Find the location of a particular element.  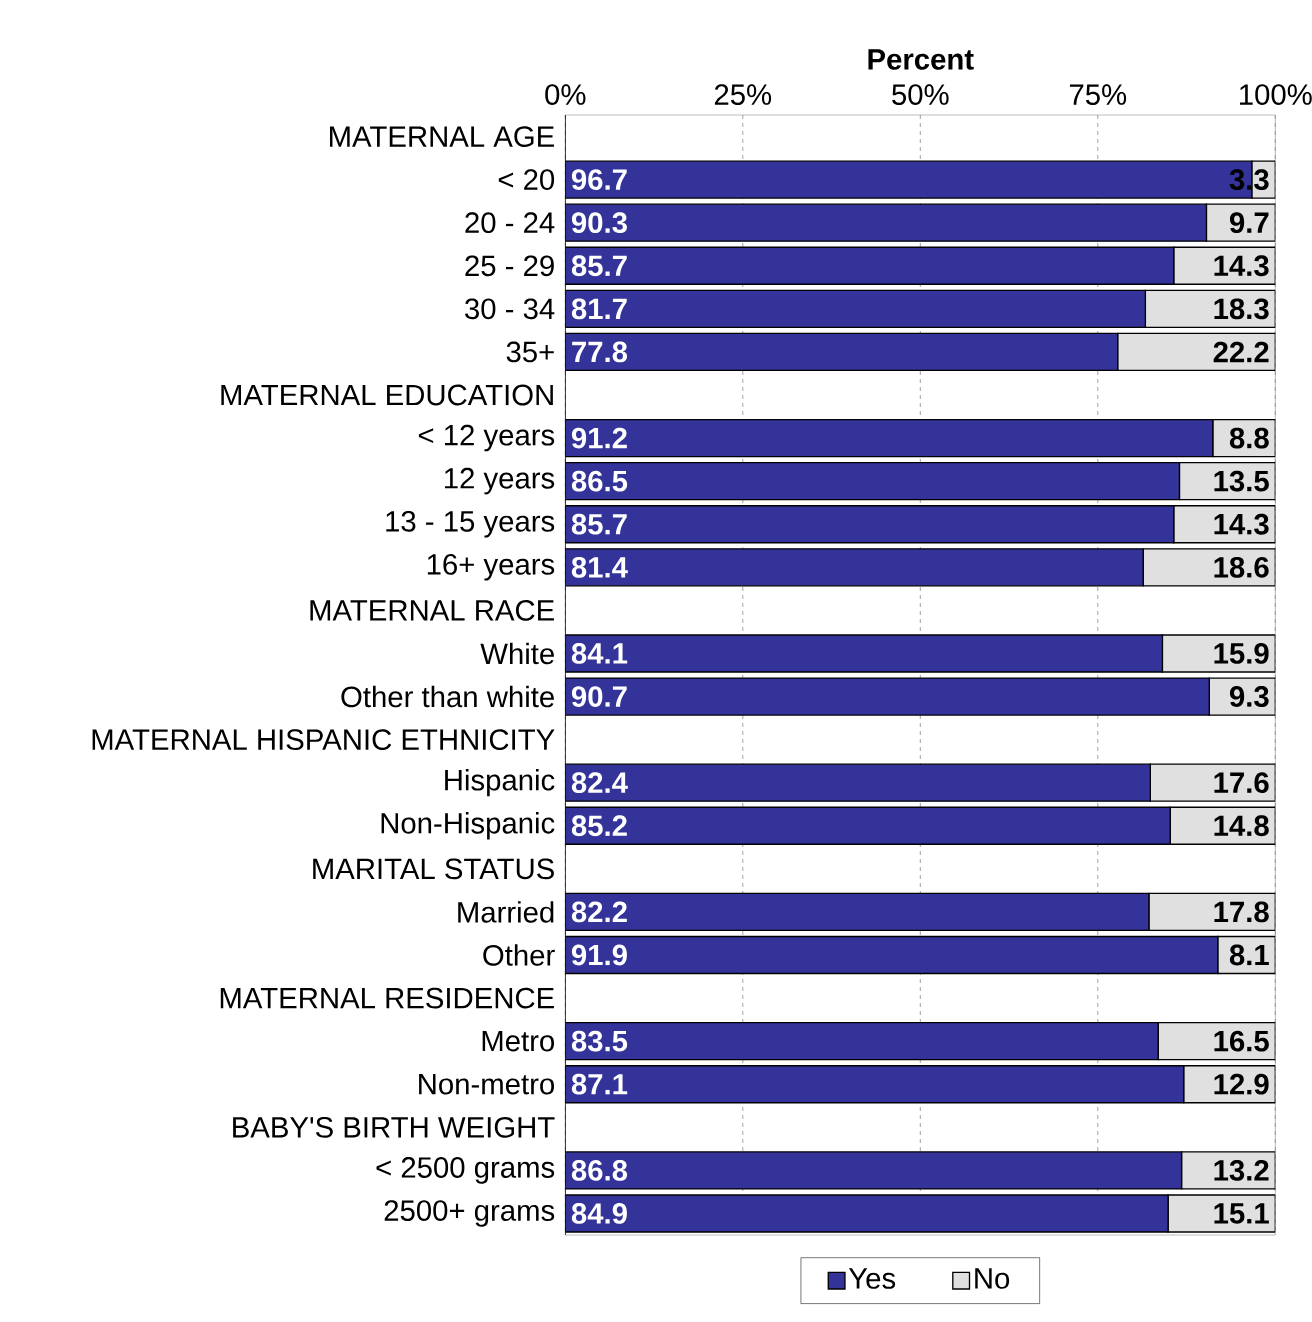

x-tick-label: 0% is located at coordinates (565, 94).